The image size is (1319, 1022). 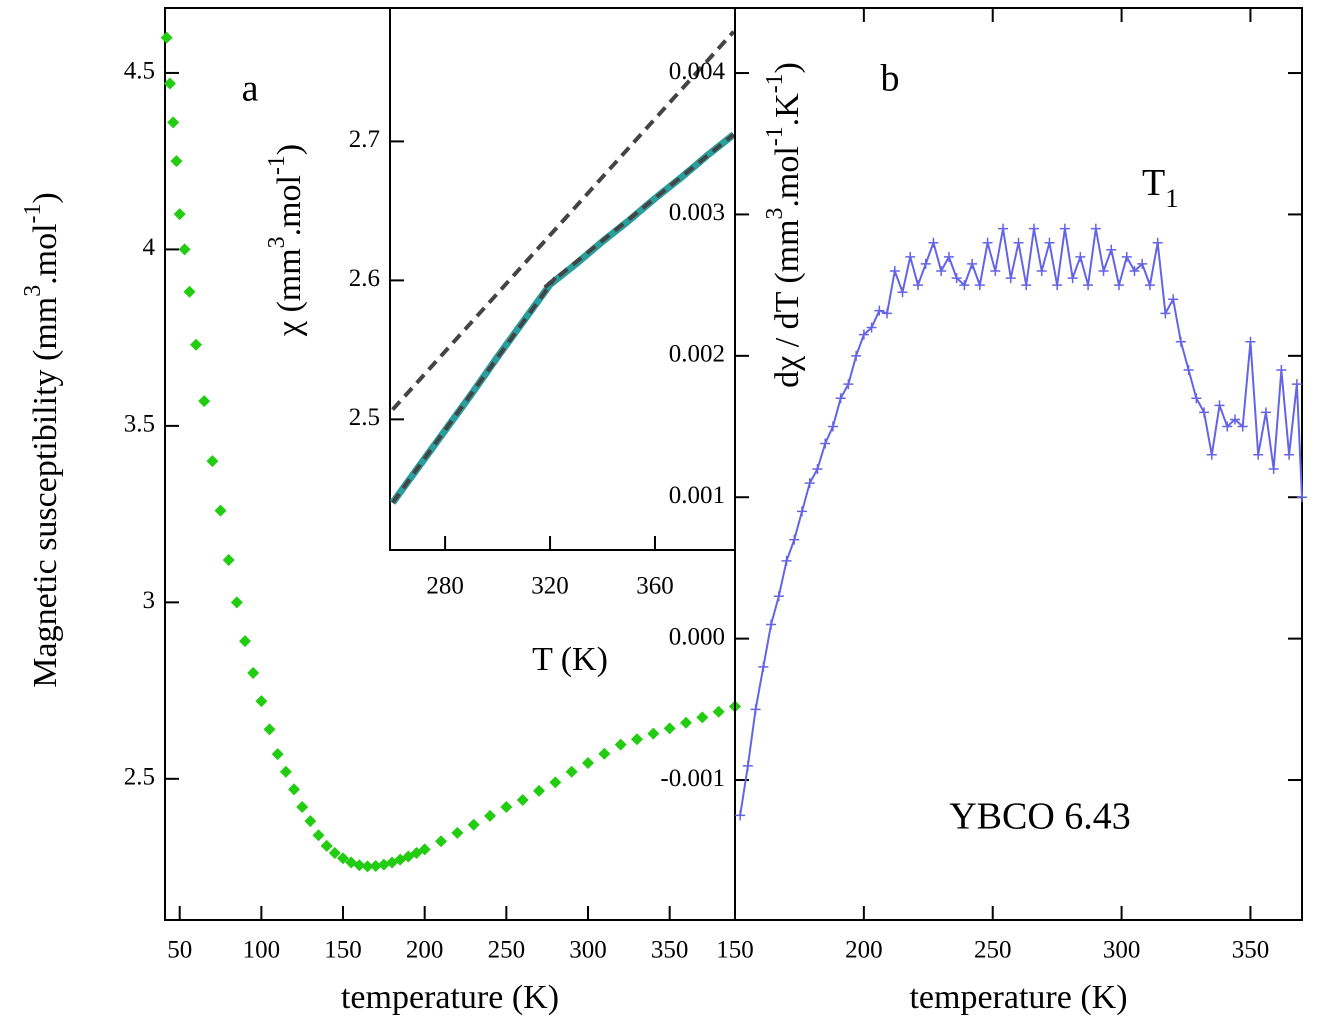 What do you see at coordinates (550, 586) in the screenshot?
I see `x-tick-label: 320` at bounding box center [550, 586].